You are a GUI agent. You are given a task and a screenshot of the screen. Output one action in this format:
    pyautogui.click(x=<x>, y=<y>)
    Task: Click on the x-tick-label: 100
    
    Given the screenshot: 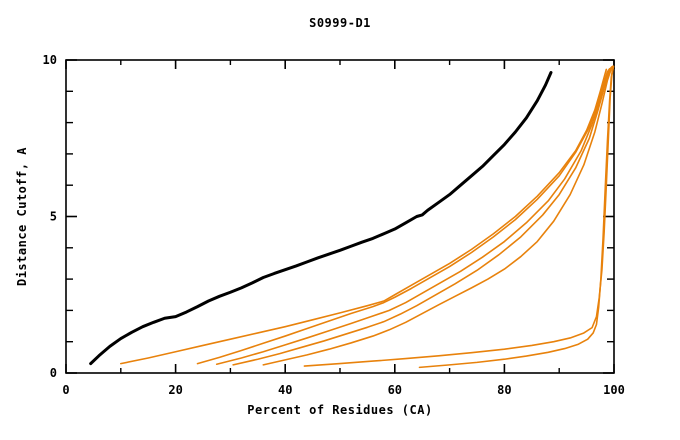 What is the action you would take?
    pyautogui.click(x=614, y=390)
    